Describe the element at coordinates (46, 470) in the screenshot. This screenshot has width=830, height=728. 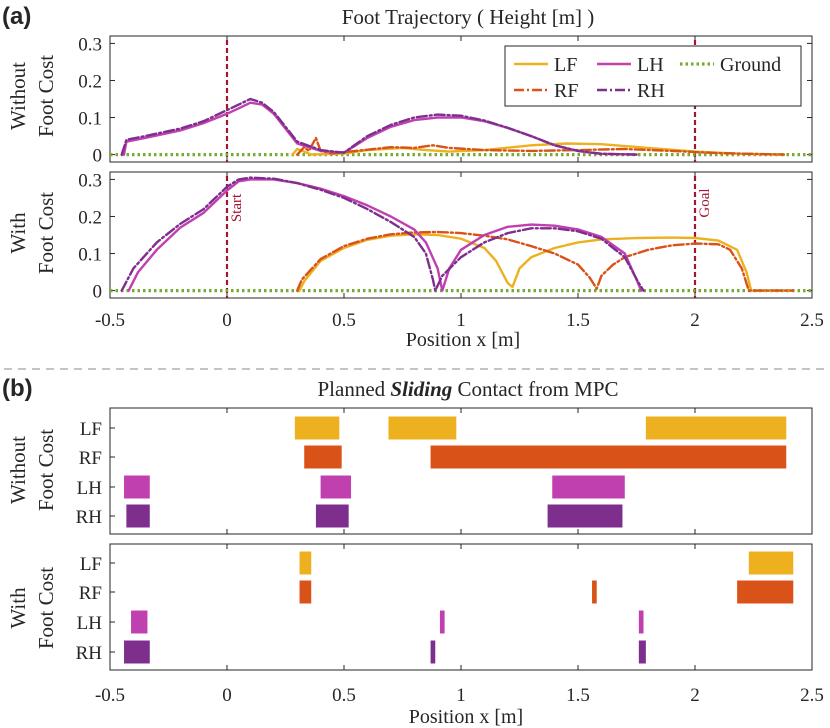
I see `row-label-without-b-2: Foot Cost` at that location.